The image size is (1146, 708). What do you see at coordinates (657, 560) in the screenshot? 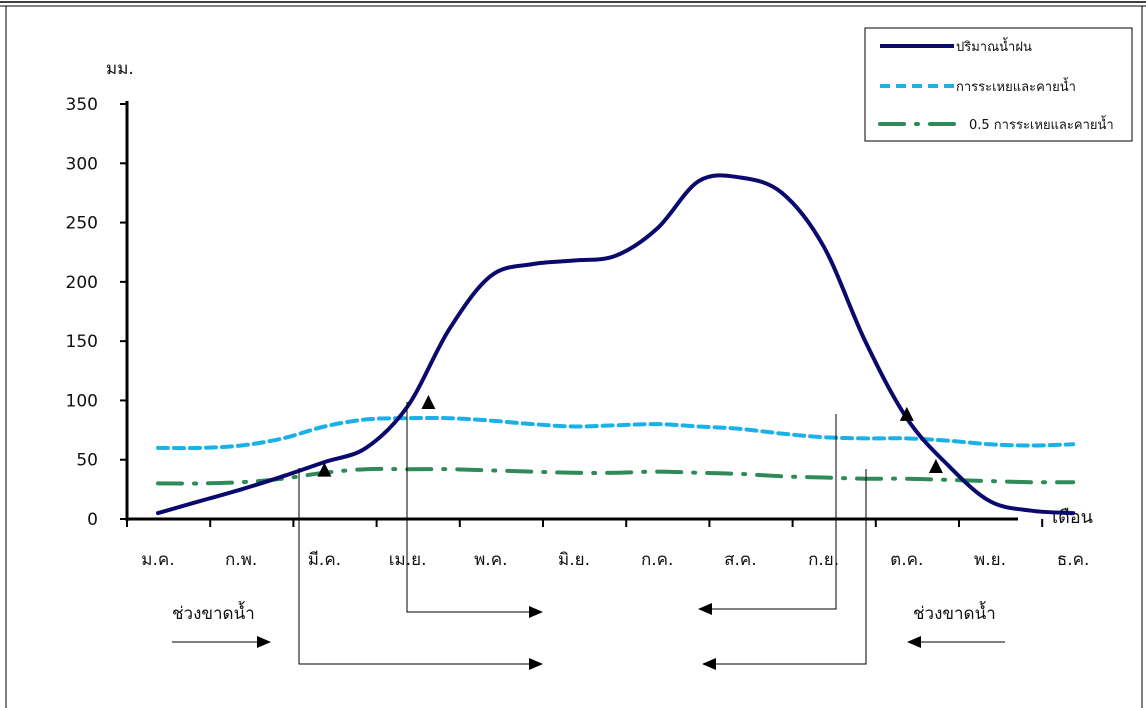
I see `x-tick-label: ก.ค.` at bounding box center [657, 560].